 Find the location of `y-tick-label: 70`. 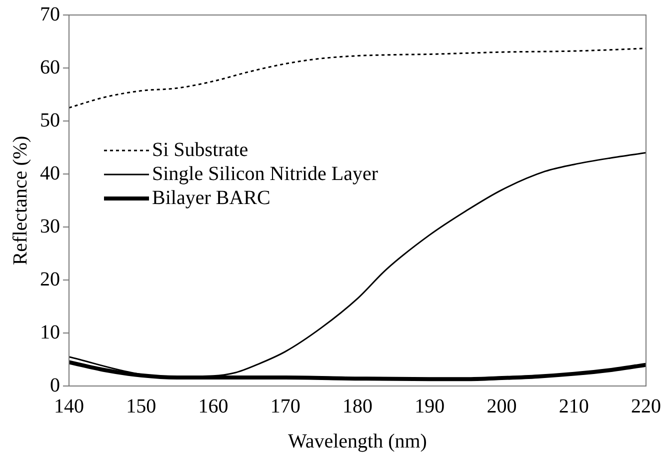

y-tick-label: 70 is located at coordinates (50, 14).